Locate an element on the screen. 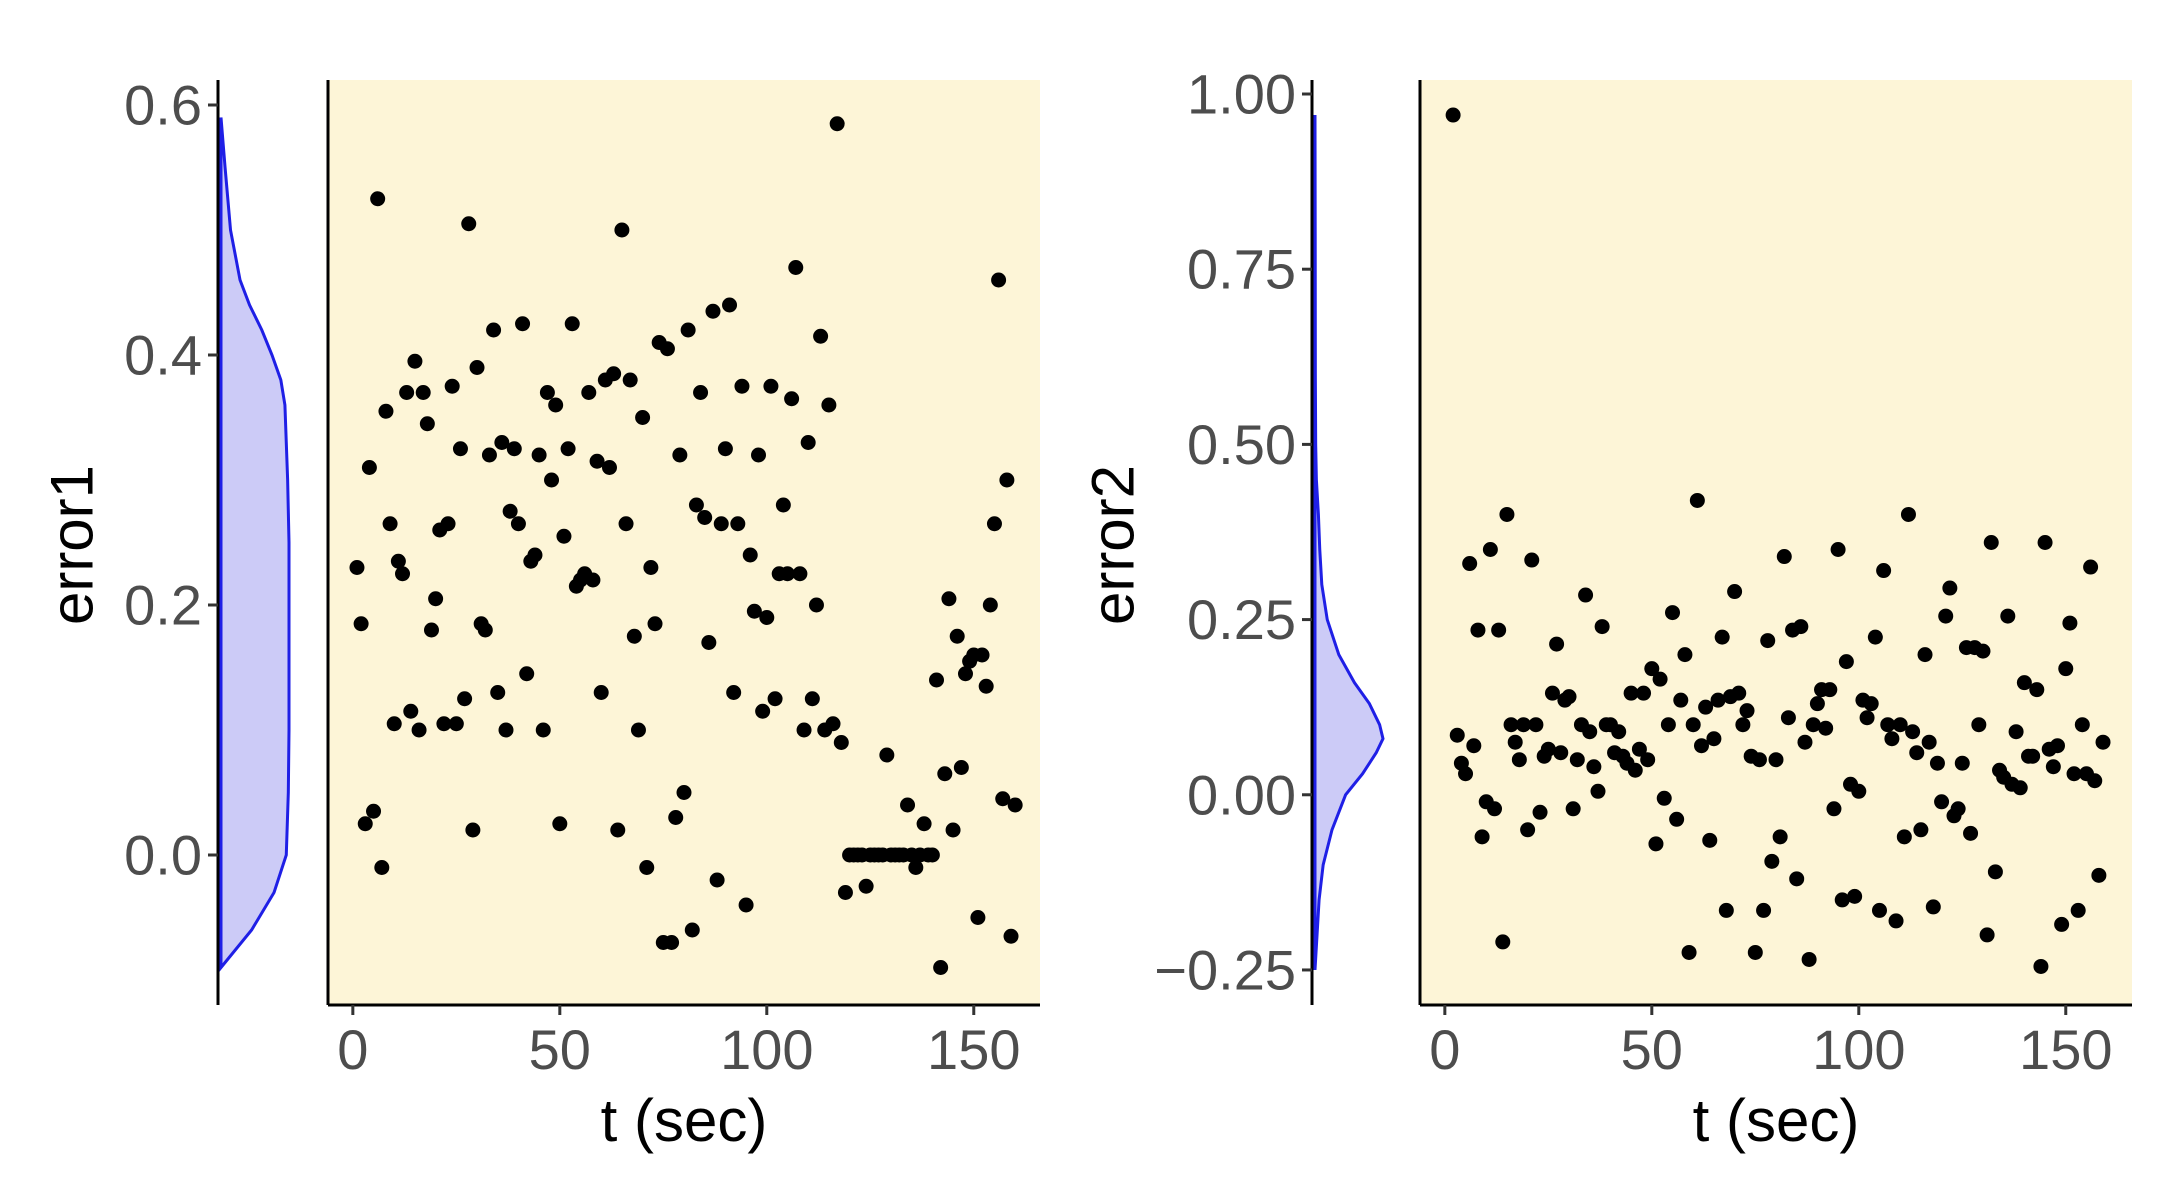  y-tick-label: 0.00 is located at coordinates (1241, 794).